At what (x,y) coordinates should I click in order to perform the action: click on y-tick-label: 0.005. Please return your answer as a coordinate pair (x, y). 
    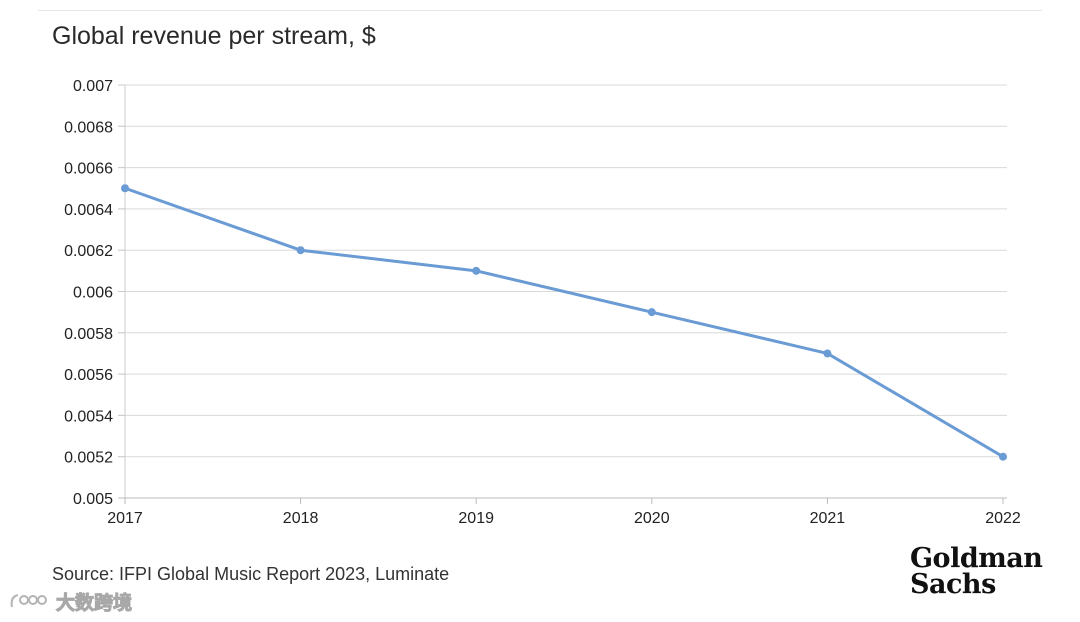
    Looking at the image, I should click on (93, 499).